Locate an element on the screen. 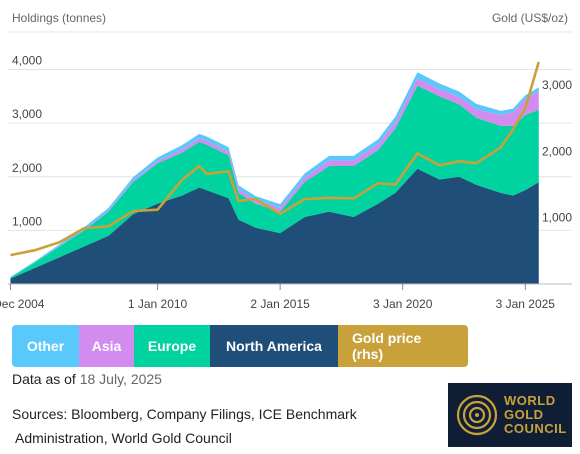 This screenshot has width=580, height=454. x-tick-label: 1 Jan 2010 is located at coordinates (158, 304).